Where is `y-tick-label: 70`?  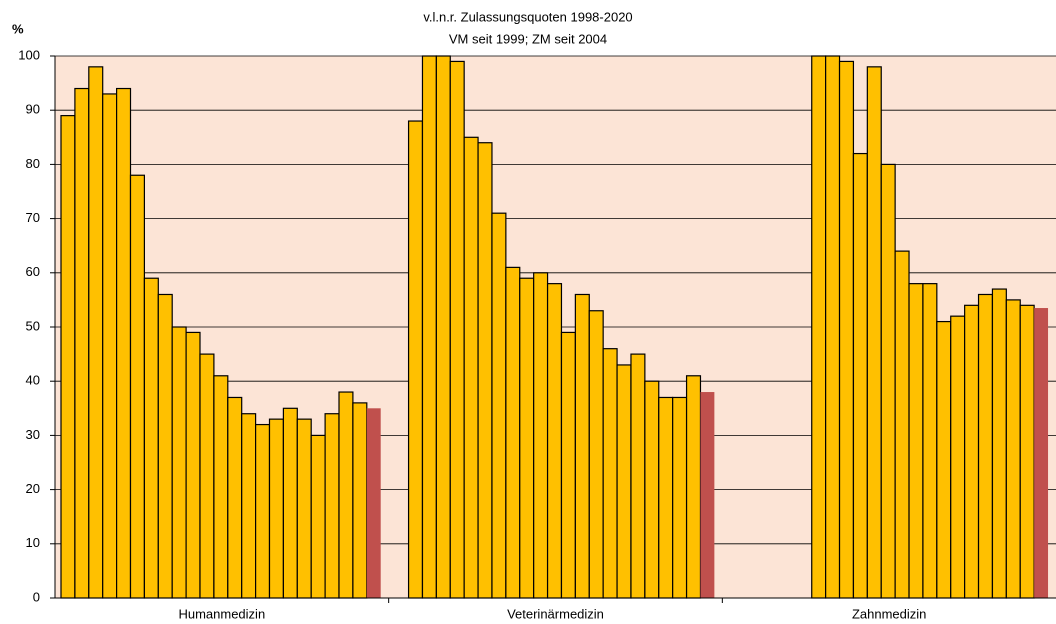 y-tick-label: 70 is located at coordinates (33, 217).